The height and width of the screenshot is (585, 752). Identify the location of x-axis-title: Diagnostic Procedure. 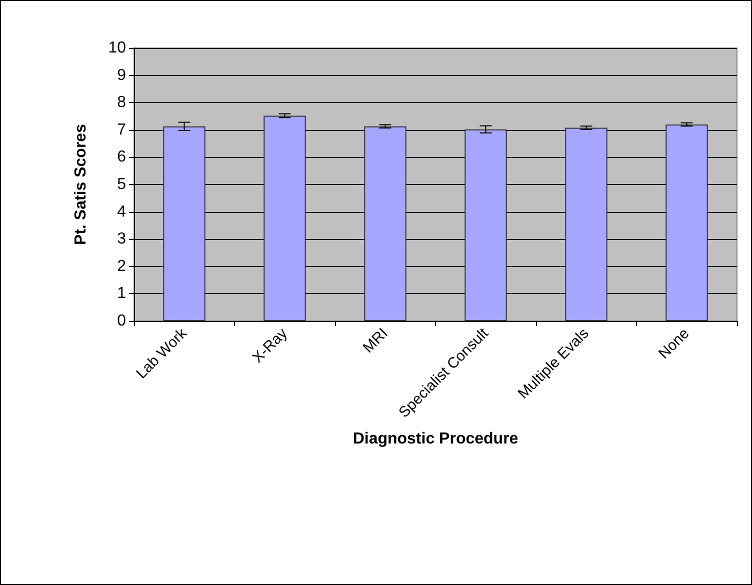
(435, 439).